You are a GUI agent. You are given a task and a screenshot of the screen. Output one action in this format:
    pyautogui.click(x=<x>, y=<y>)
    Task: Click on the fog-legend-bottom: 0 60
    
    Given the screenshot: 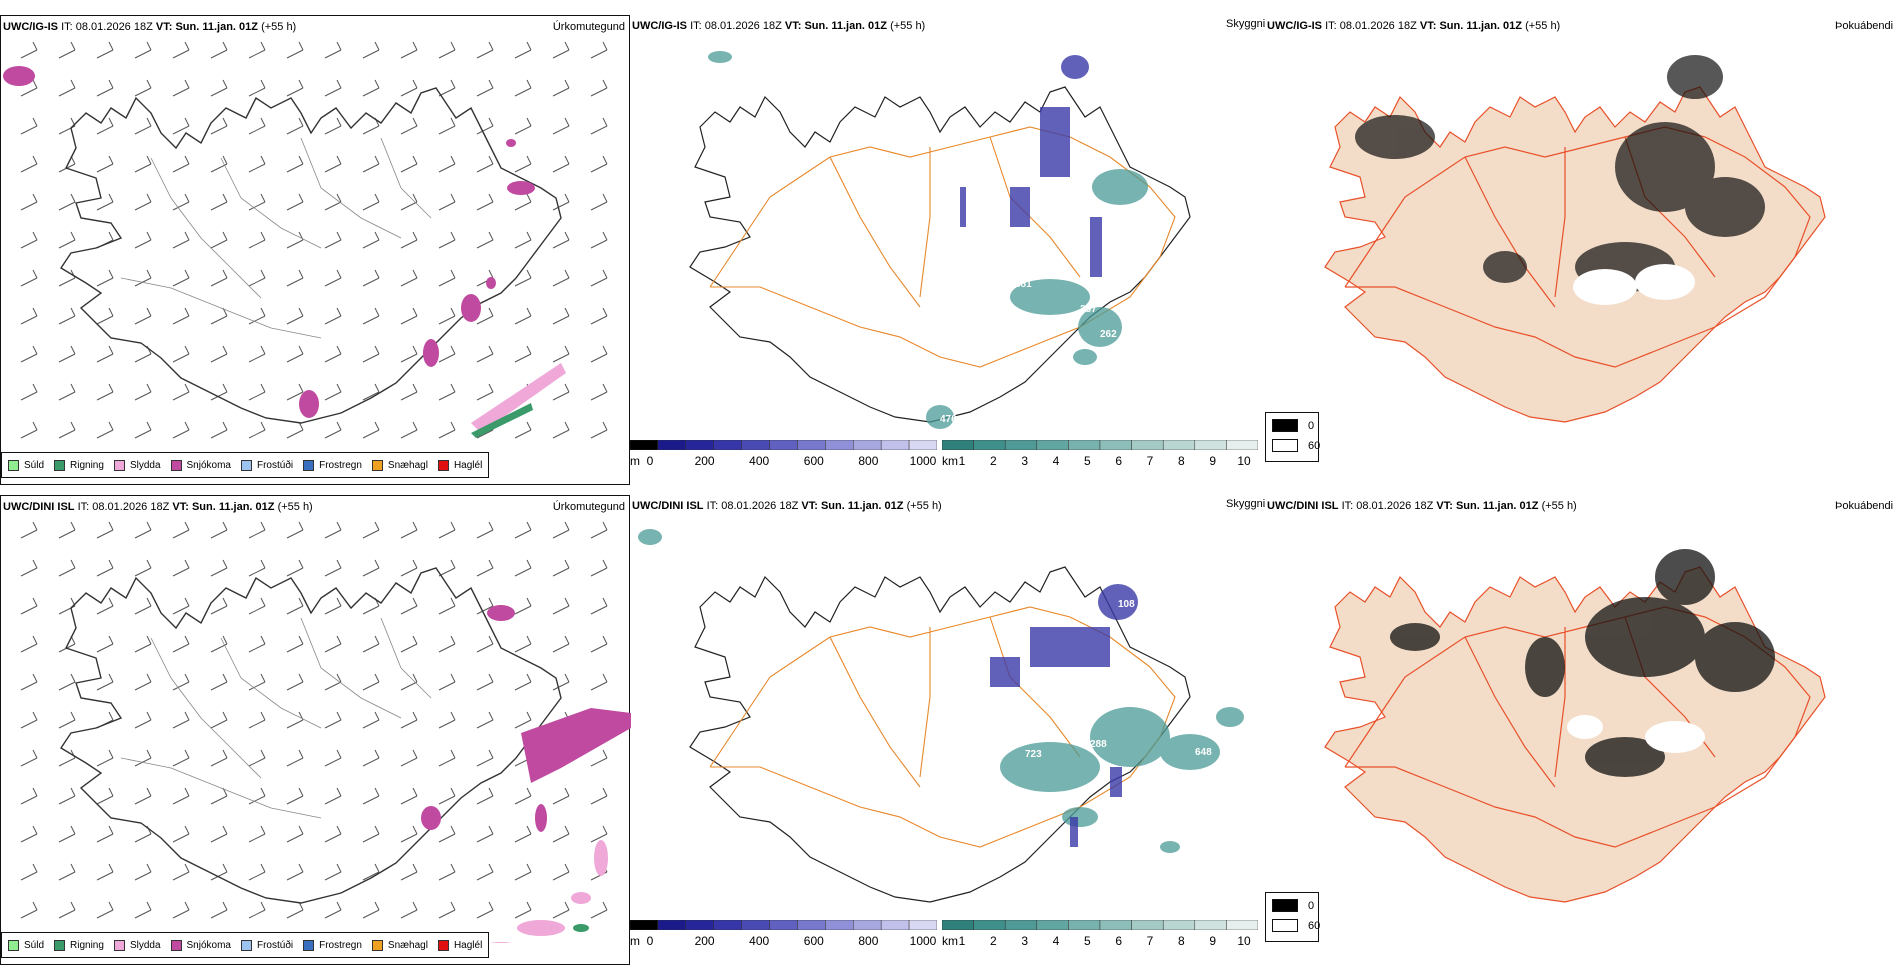 What is the action you would take?
    pyautogui.click(x=1292, y=917)
    